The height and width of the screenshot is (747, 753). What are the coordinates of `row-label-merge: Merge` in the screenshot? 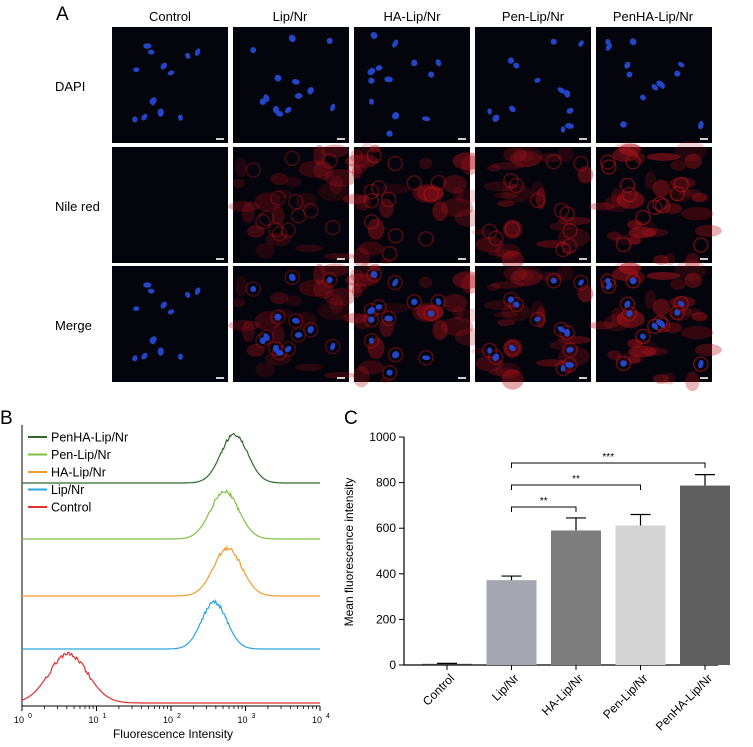 It's located at (73, 325).